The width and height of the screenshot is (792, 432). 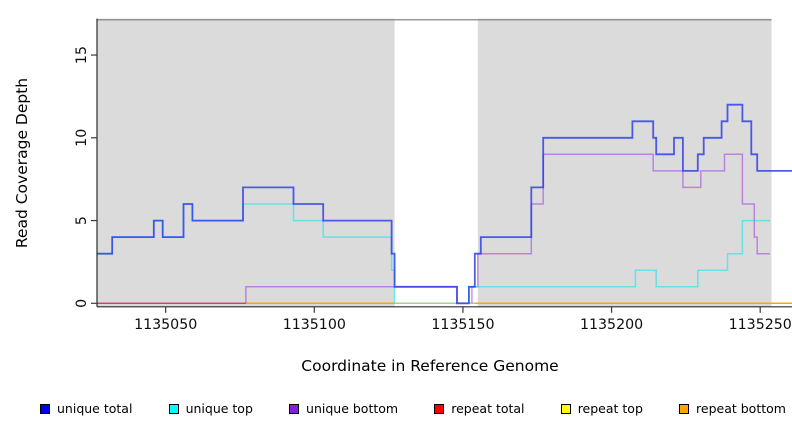 I want to click on legend-swatch-unique-total, so click(x=45, y=409).